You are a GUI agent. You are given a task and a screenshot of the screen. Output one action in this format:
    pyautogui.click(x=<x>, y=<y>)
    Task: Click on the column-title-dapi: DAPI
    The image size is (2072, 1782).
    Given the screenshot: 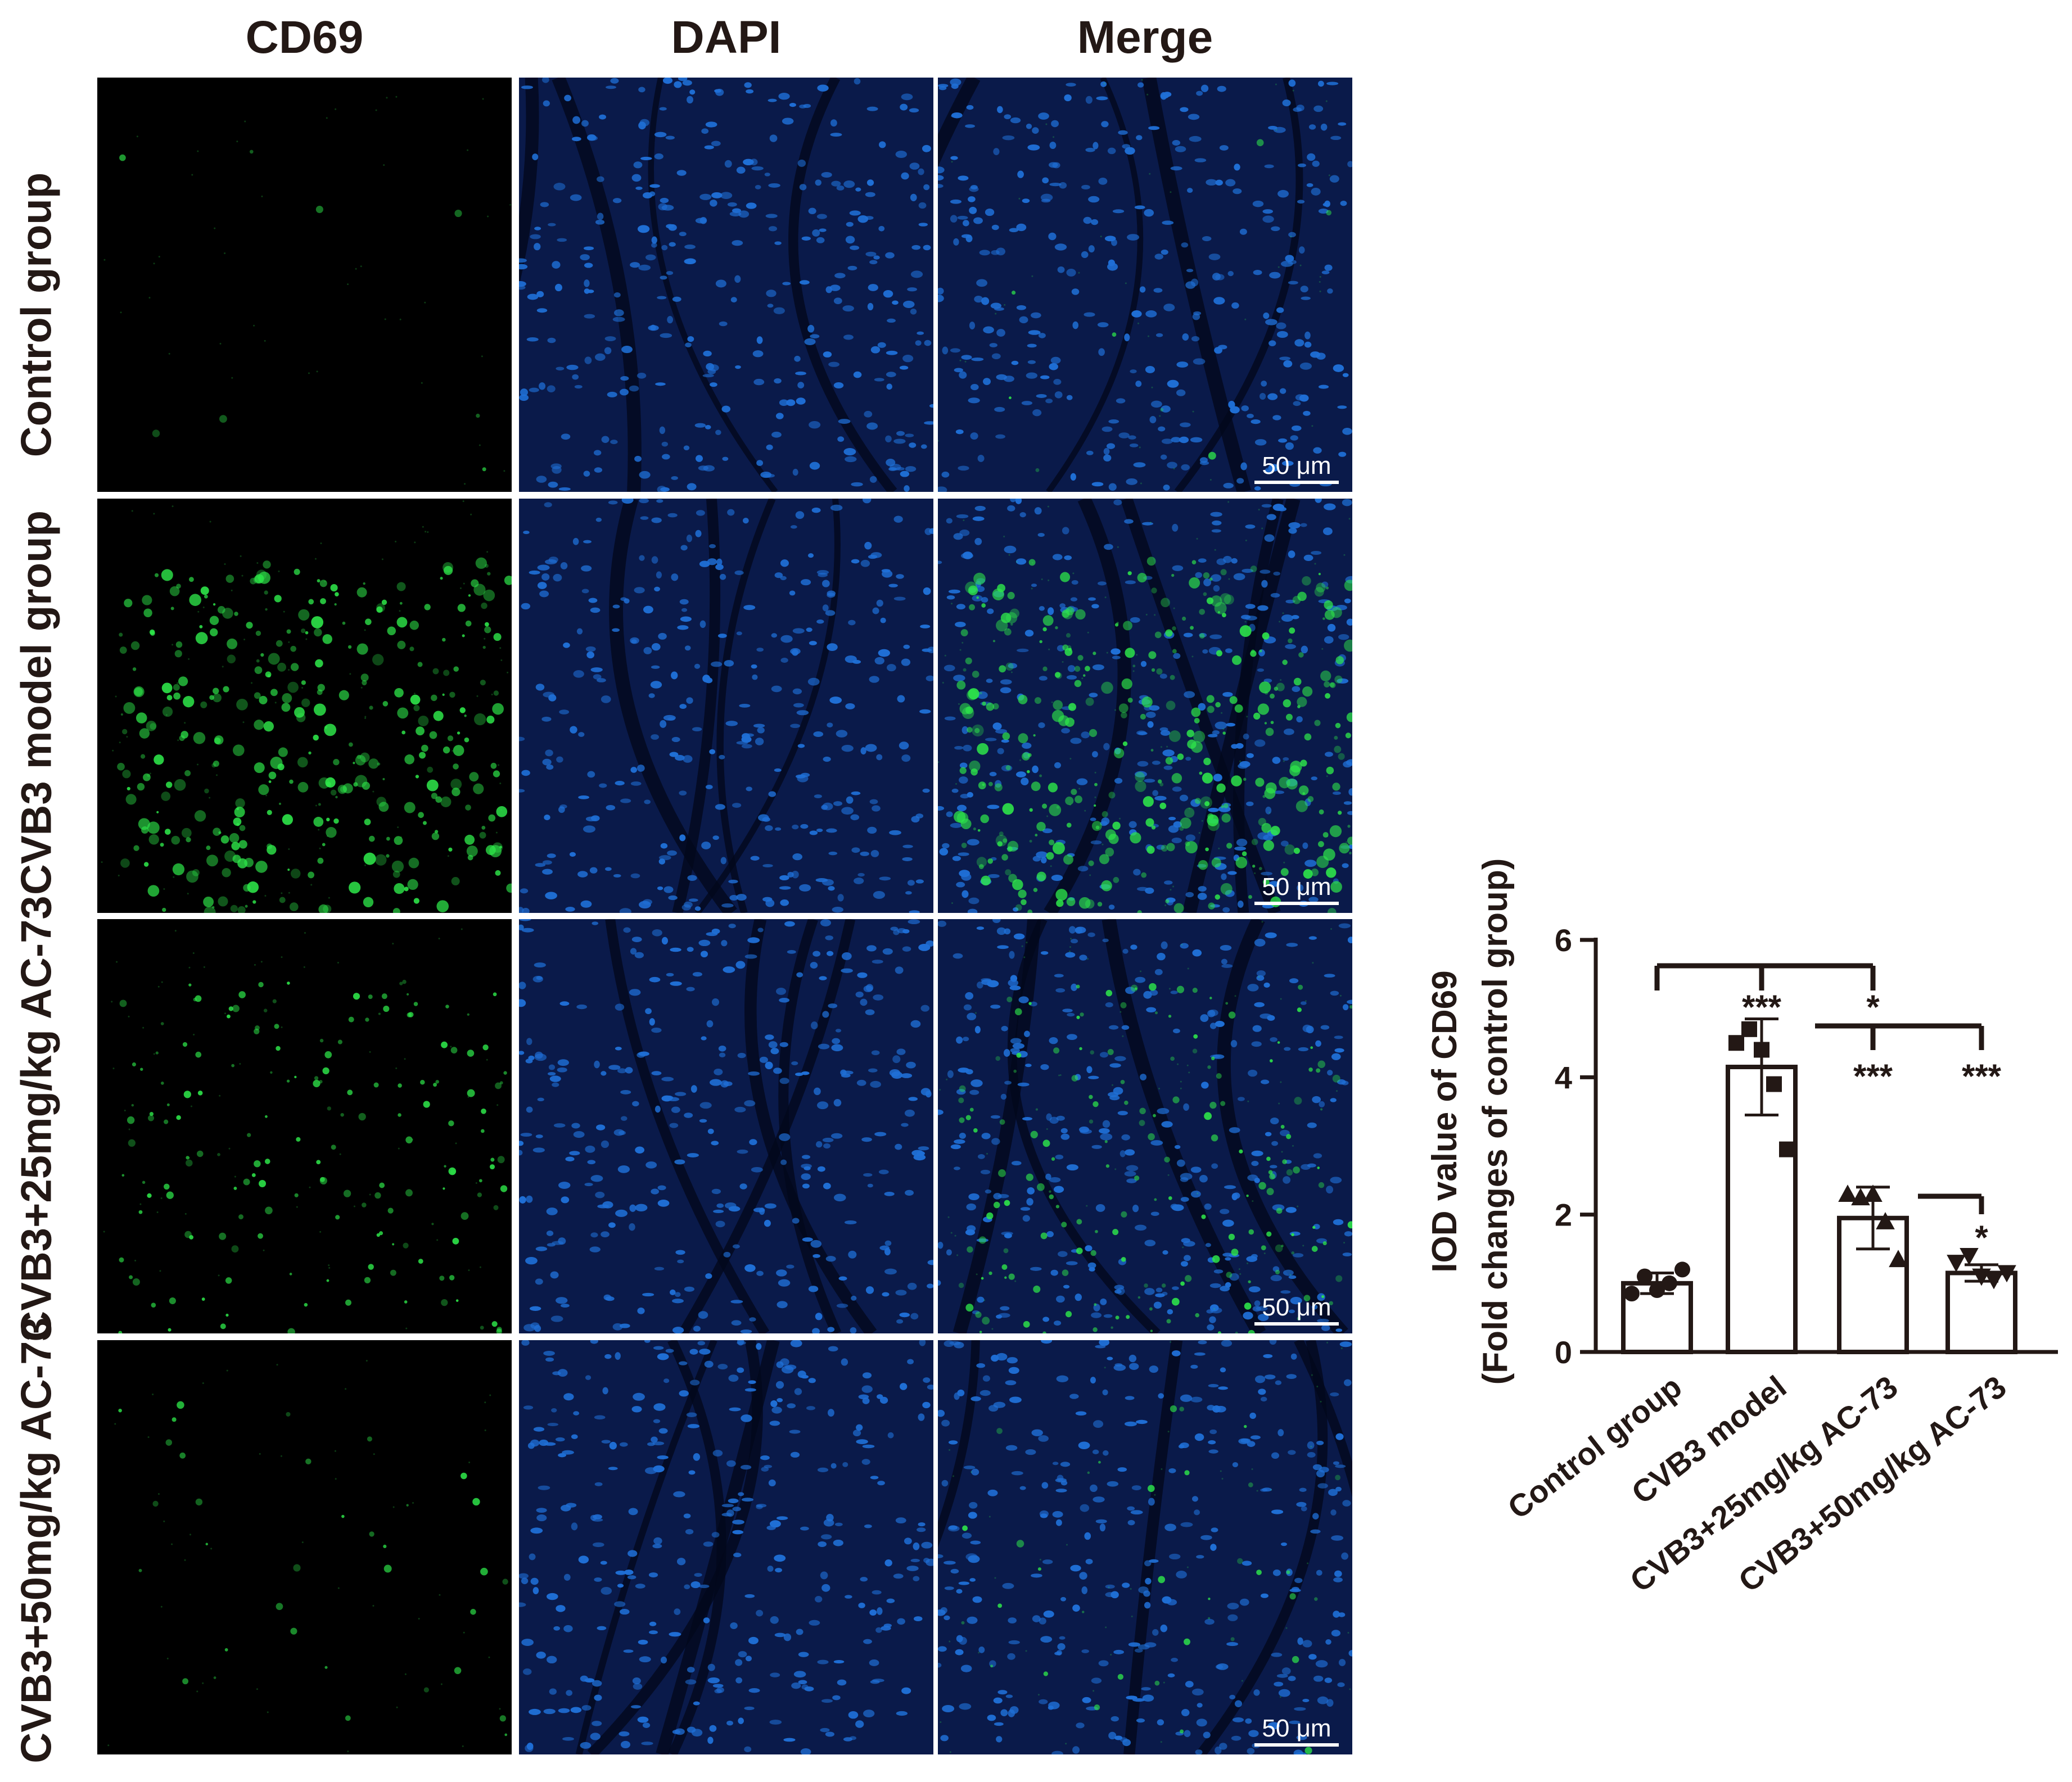 What is the action you would take?
    pyautogui.click(x=726, y=37)
    